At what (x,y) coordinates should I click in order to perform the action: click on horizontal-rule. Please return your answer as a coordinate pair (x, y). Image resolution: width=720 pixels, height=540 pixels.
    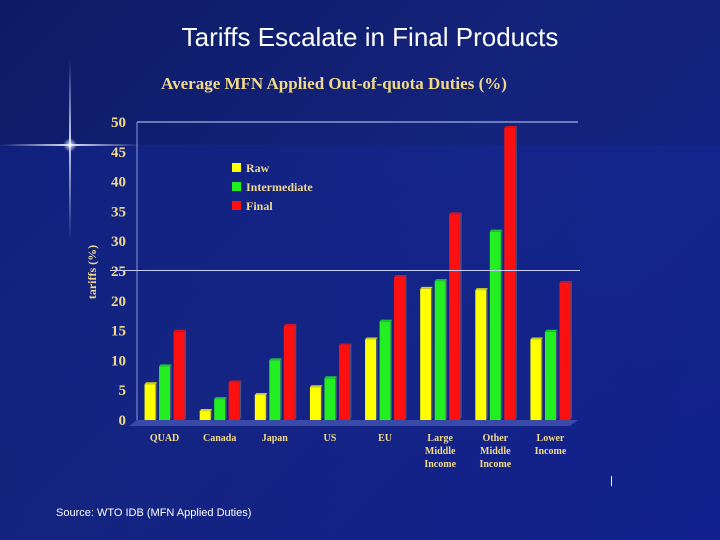
    Looking at the image, I should click on (345, 270).